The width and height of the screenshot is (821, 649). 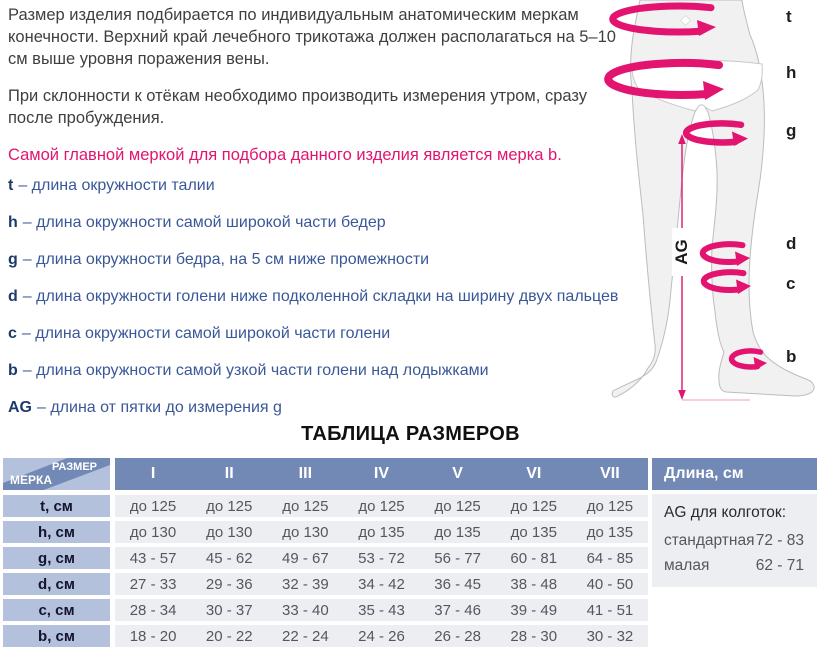 I want to click on table-cell: 39 - 49, so click(x=534, y=610).